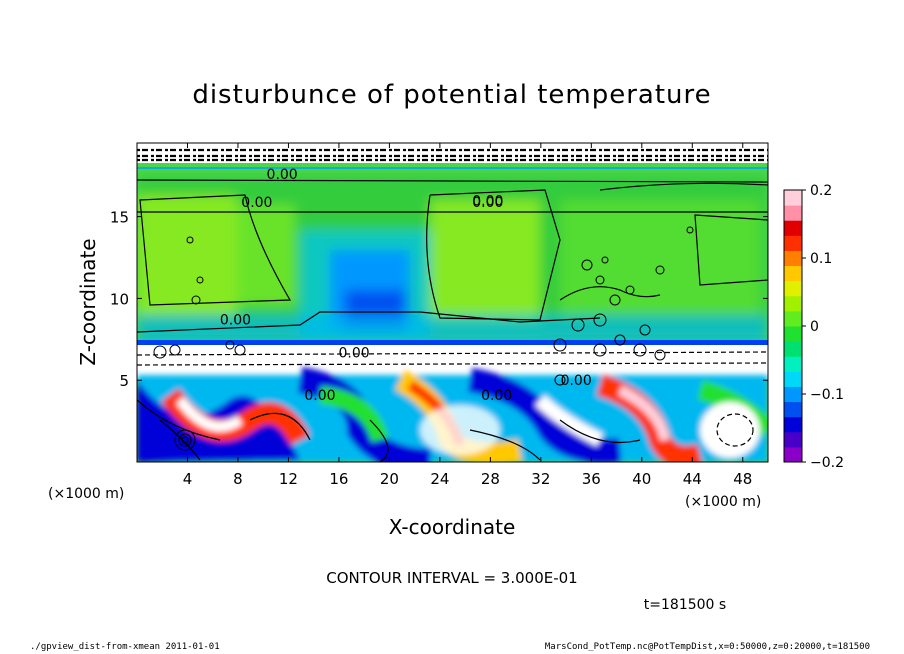 The height and width of the screenshot is (654, 904). Describe the element at coordinates (827, 395) in the screenshot. I see `colorbar-tick-label: −0.1` at that location.